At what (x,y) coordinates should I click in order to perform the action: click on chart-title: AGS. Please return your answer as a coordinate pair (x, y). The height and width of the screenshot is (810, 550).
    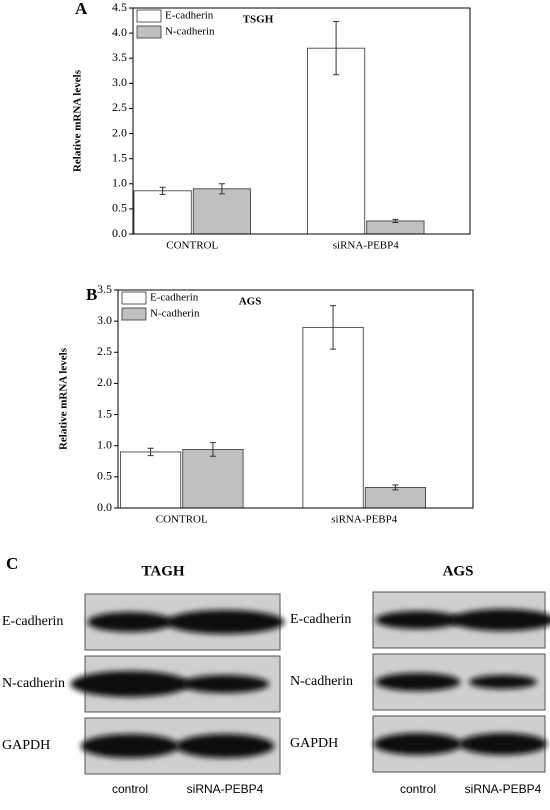
    Looking at the image, I should click on (250, 302).